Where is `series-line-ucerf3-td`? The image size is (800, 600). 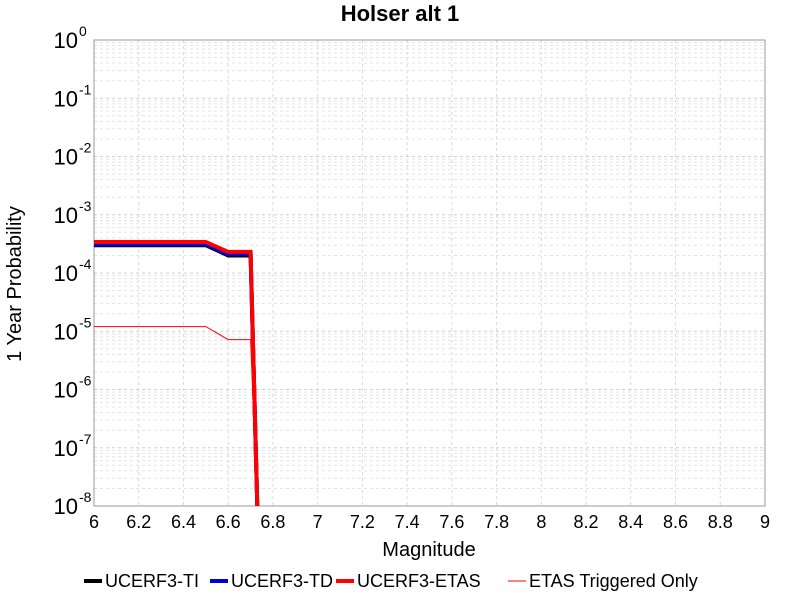 series-line-ucerf3-td is located at coordinates (177, 374).